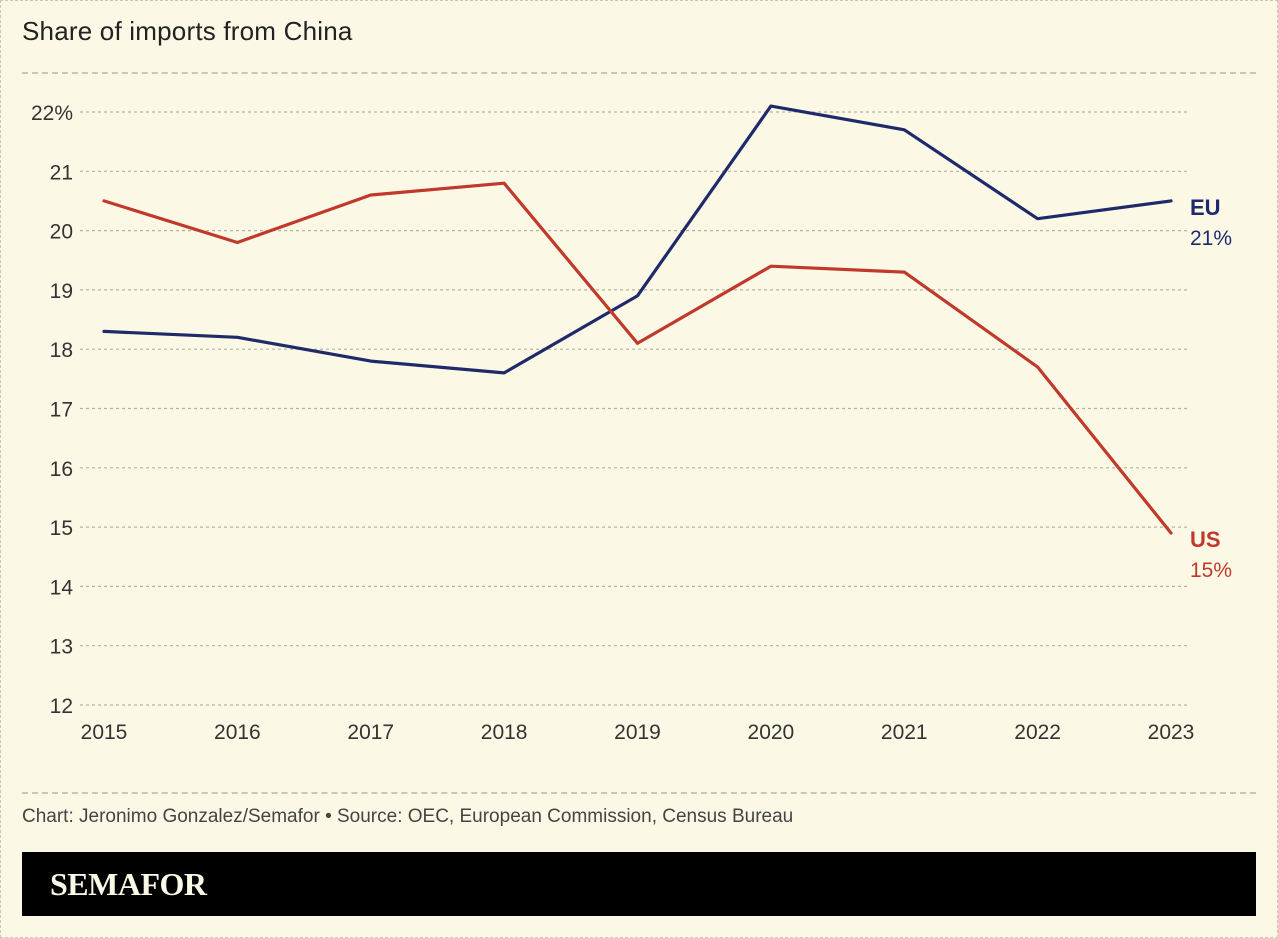 Image resolution: width=1278 pixels, height=938 pixels. What do you see at coordinates (61, 232) in the screenshot?
I see `y-tick-label: 20` at bounding box center [61, 232].